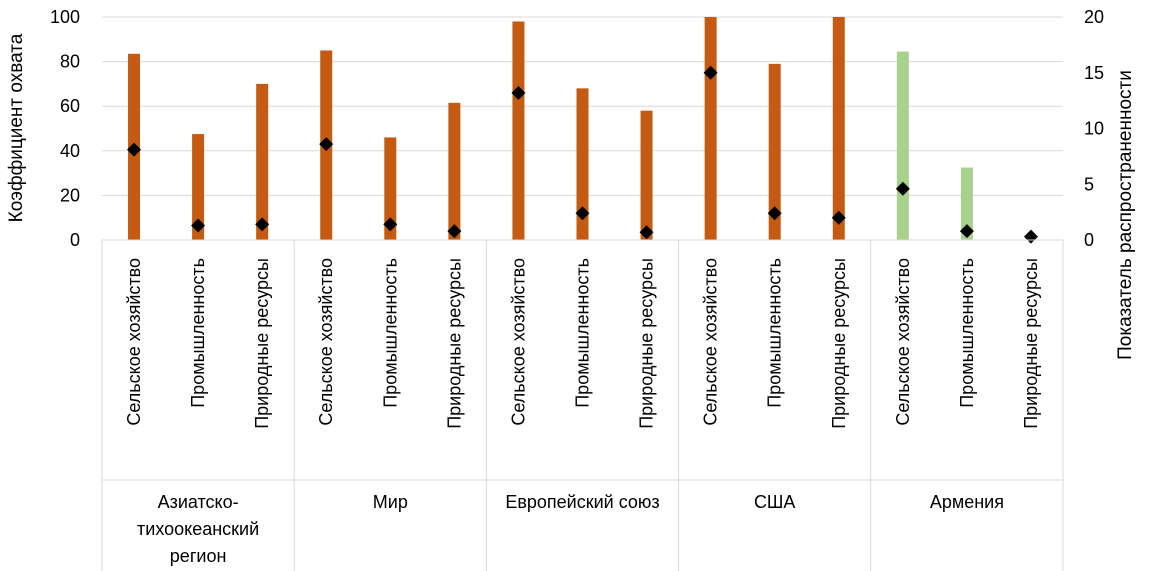  I want to click on group-label: США, so click(775, 502).